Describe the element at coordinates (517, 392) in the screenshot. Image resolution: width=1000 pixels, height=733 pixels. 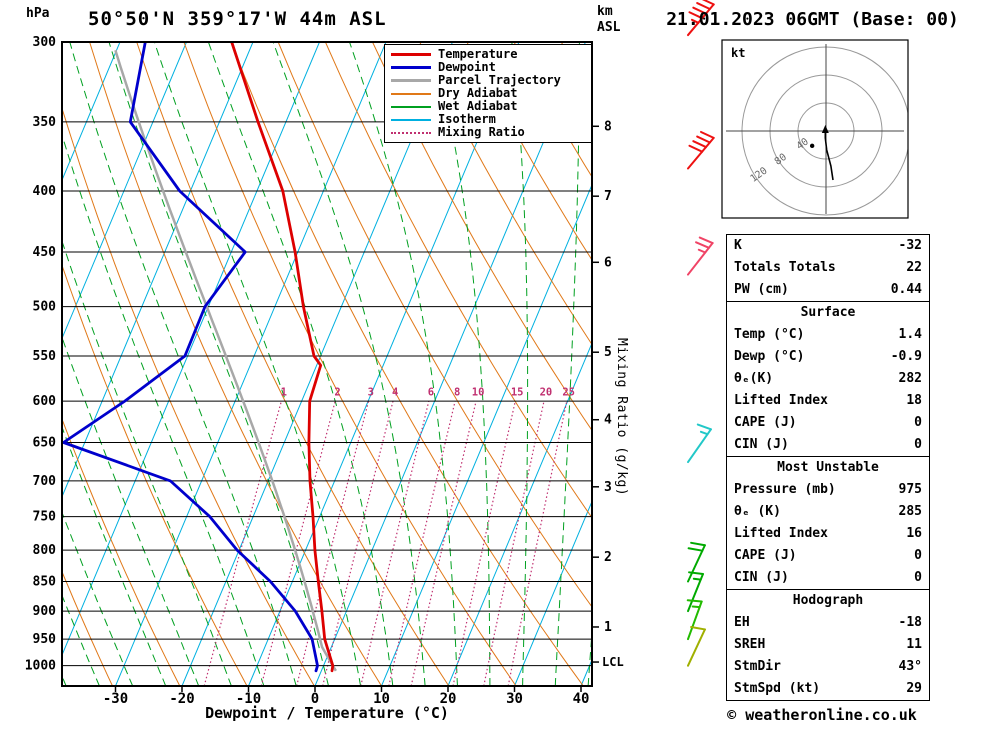
I see `mixing-ratio-value-label: 15` at that location.